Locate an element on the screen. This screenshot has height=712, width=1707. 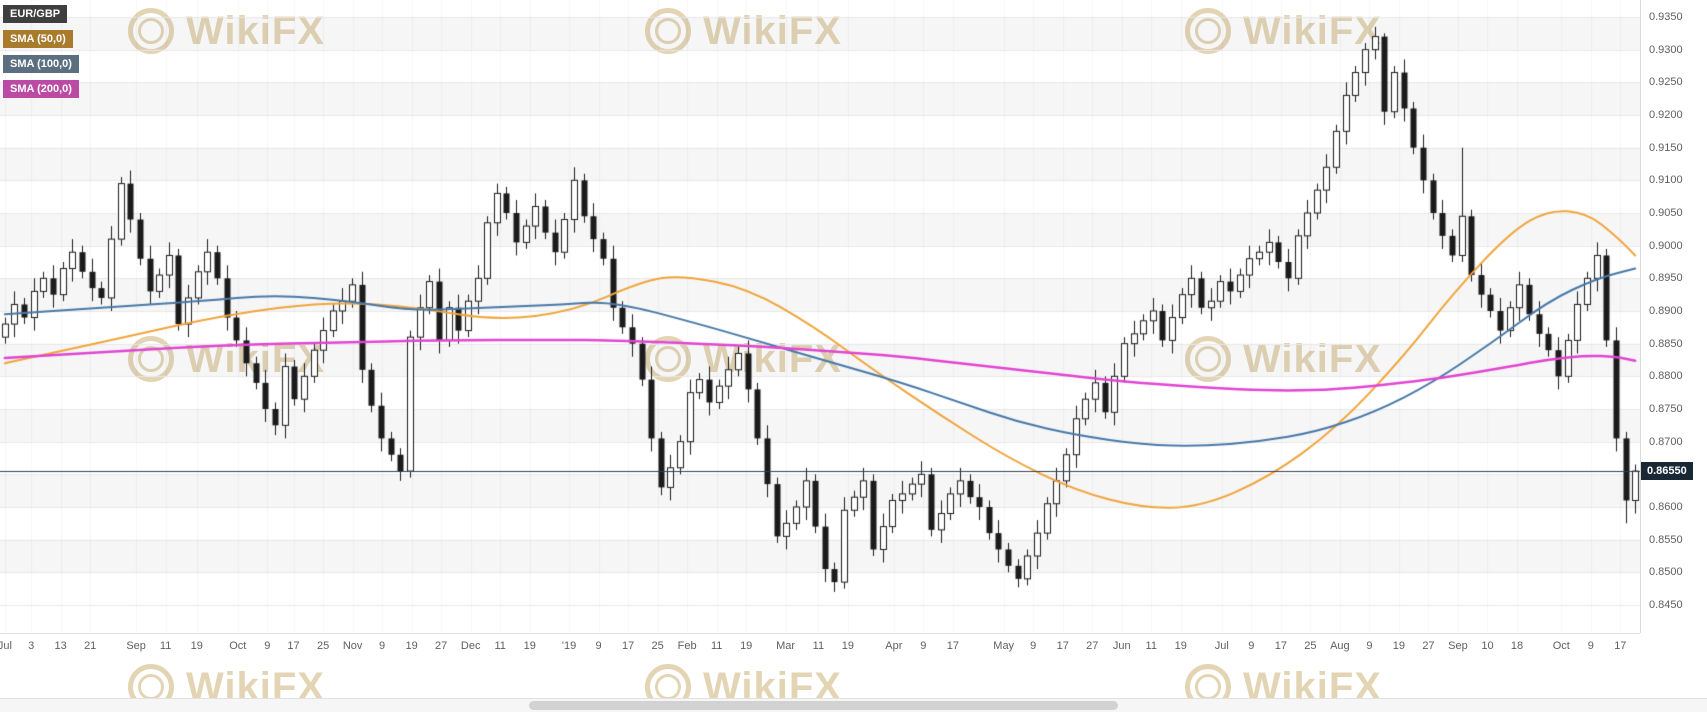
price-axis-label: 0.9250 is located at coordinates (1666, 82).